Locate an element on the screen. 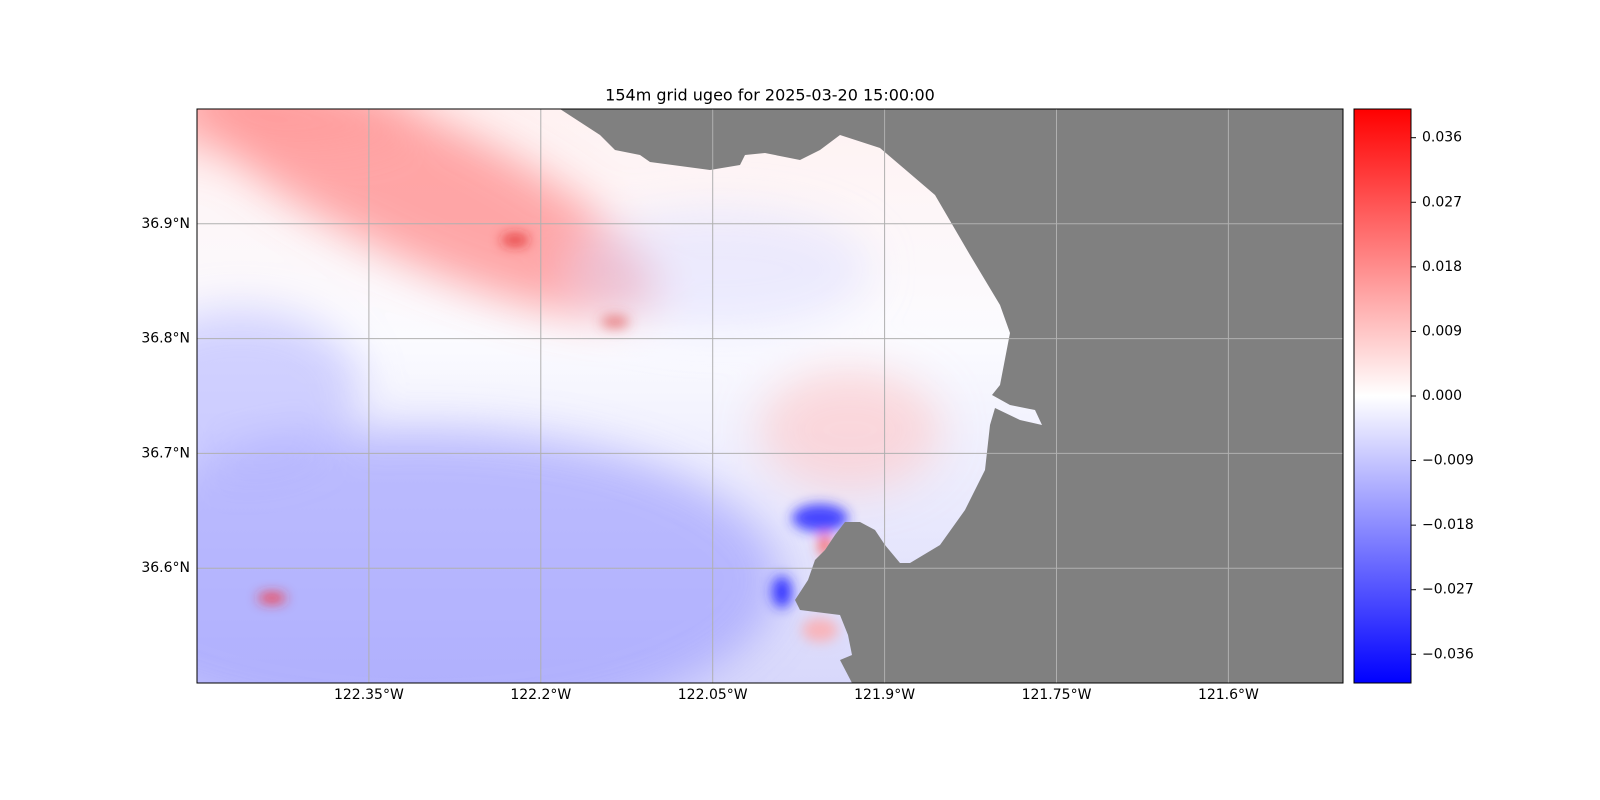 The image size is (1600, 800). colorbar-tick-label: 0.027 is located at coordinates (1442, 202).